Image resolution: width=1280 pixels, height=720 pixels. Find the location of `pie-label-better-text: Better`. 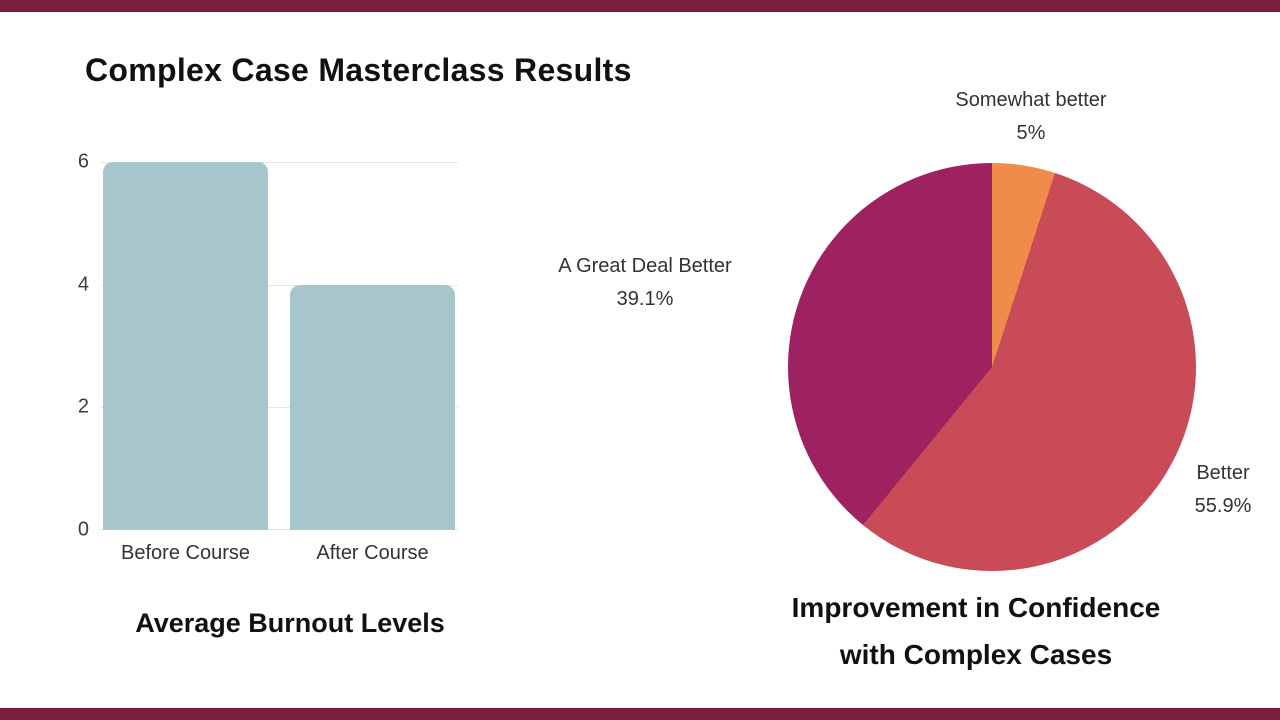

pie-label-better-text: Better is located at coordinates (1223, 473).